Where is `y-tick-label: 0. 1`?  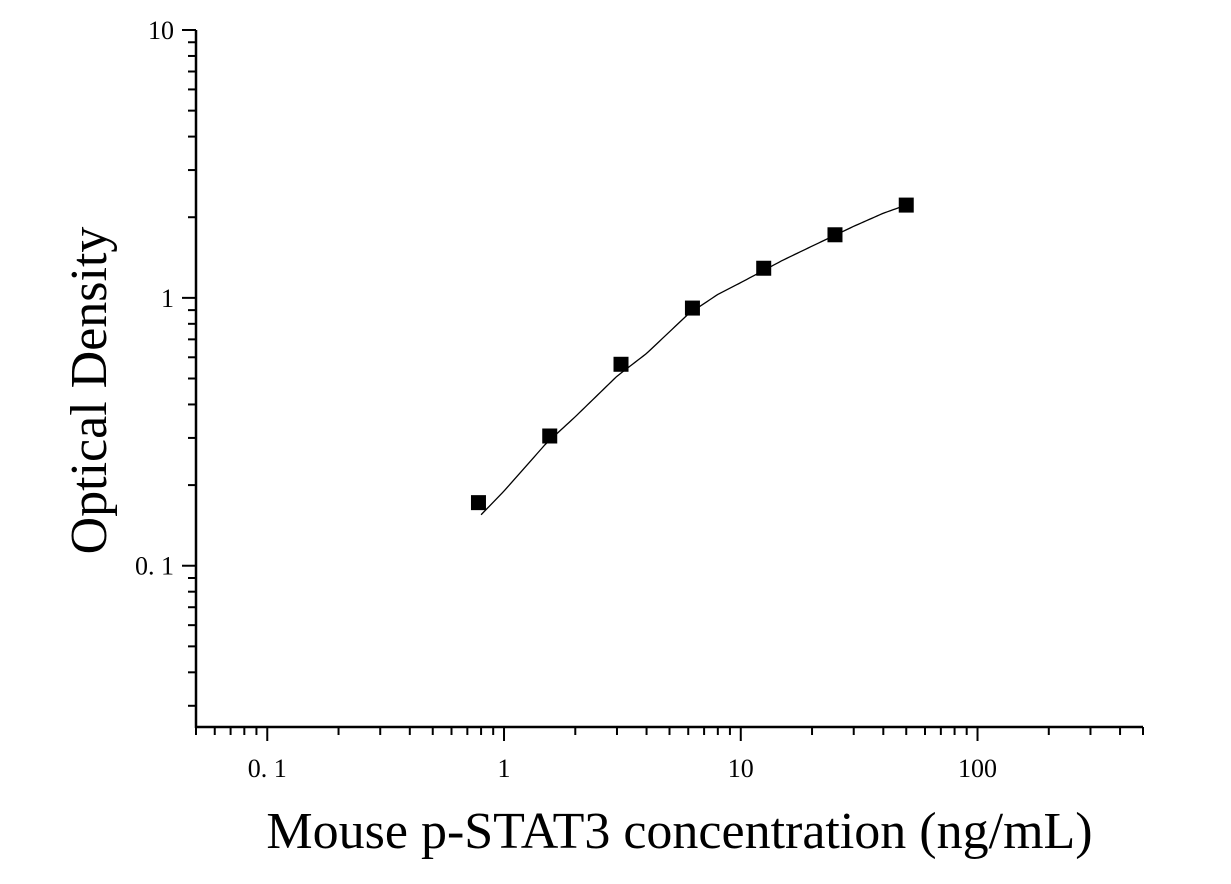 y-tick-label: 0. 1 is located at coordinates (154, 566).